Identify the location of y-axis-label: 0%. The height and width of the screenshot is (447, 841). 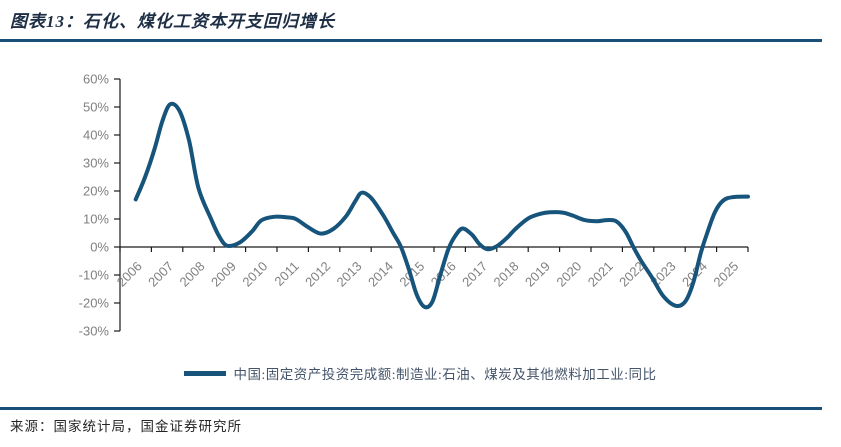
(99, 247).